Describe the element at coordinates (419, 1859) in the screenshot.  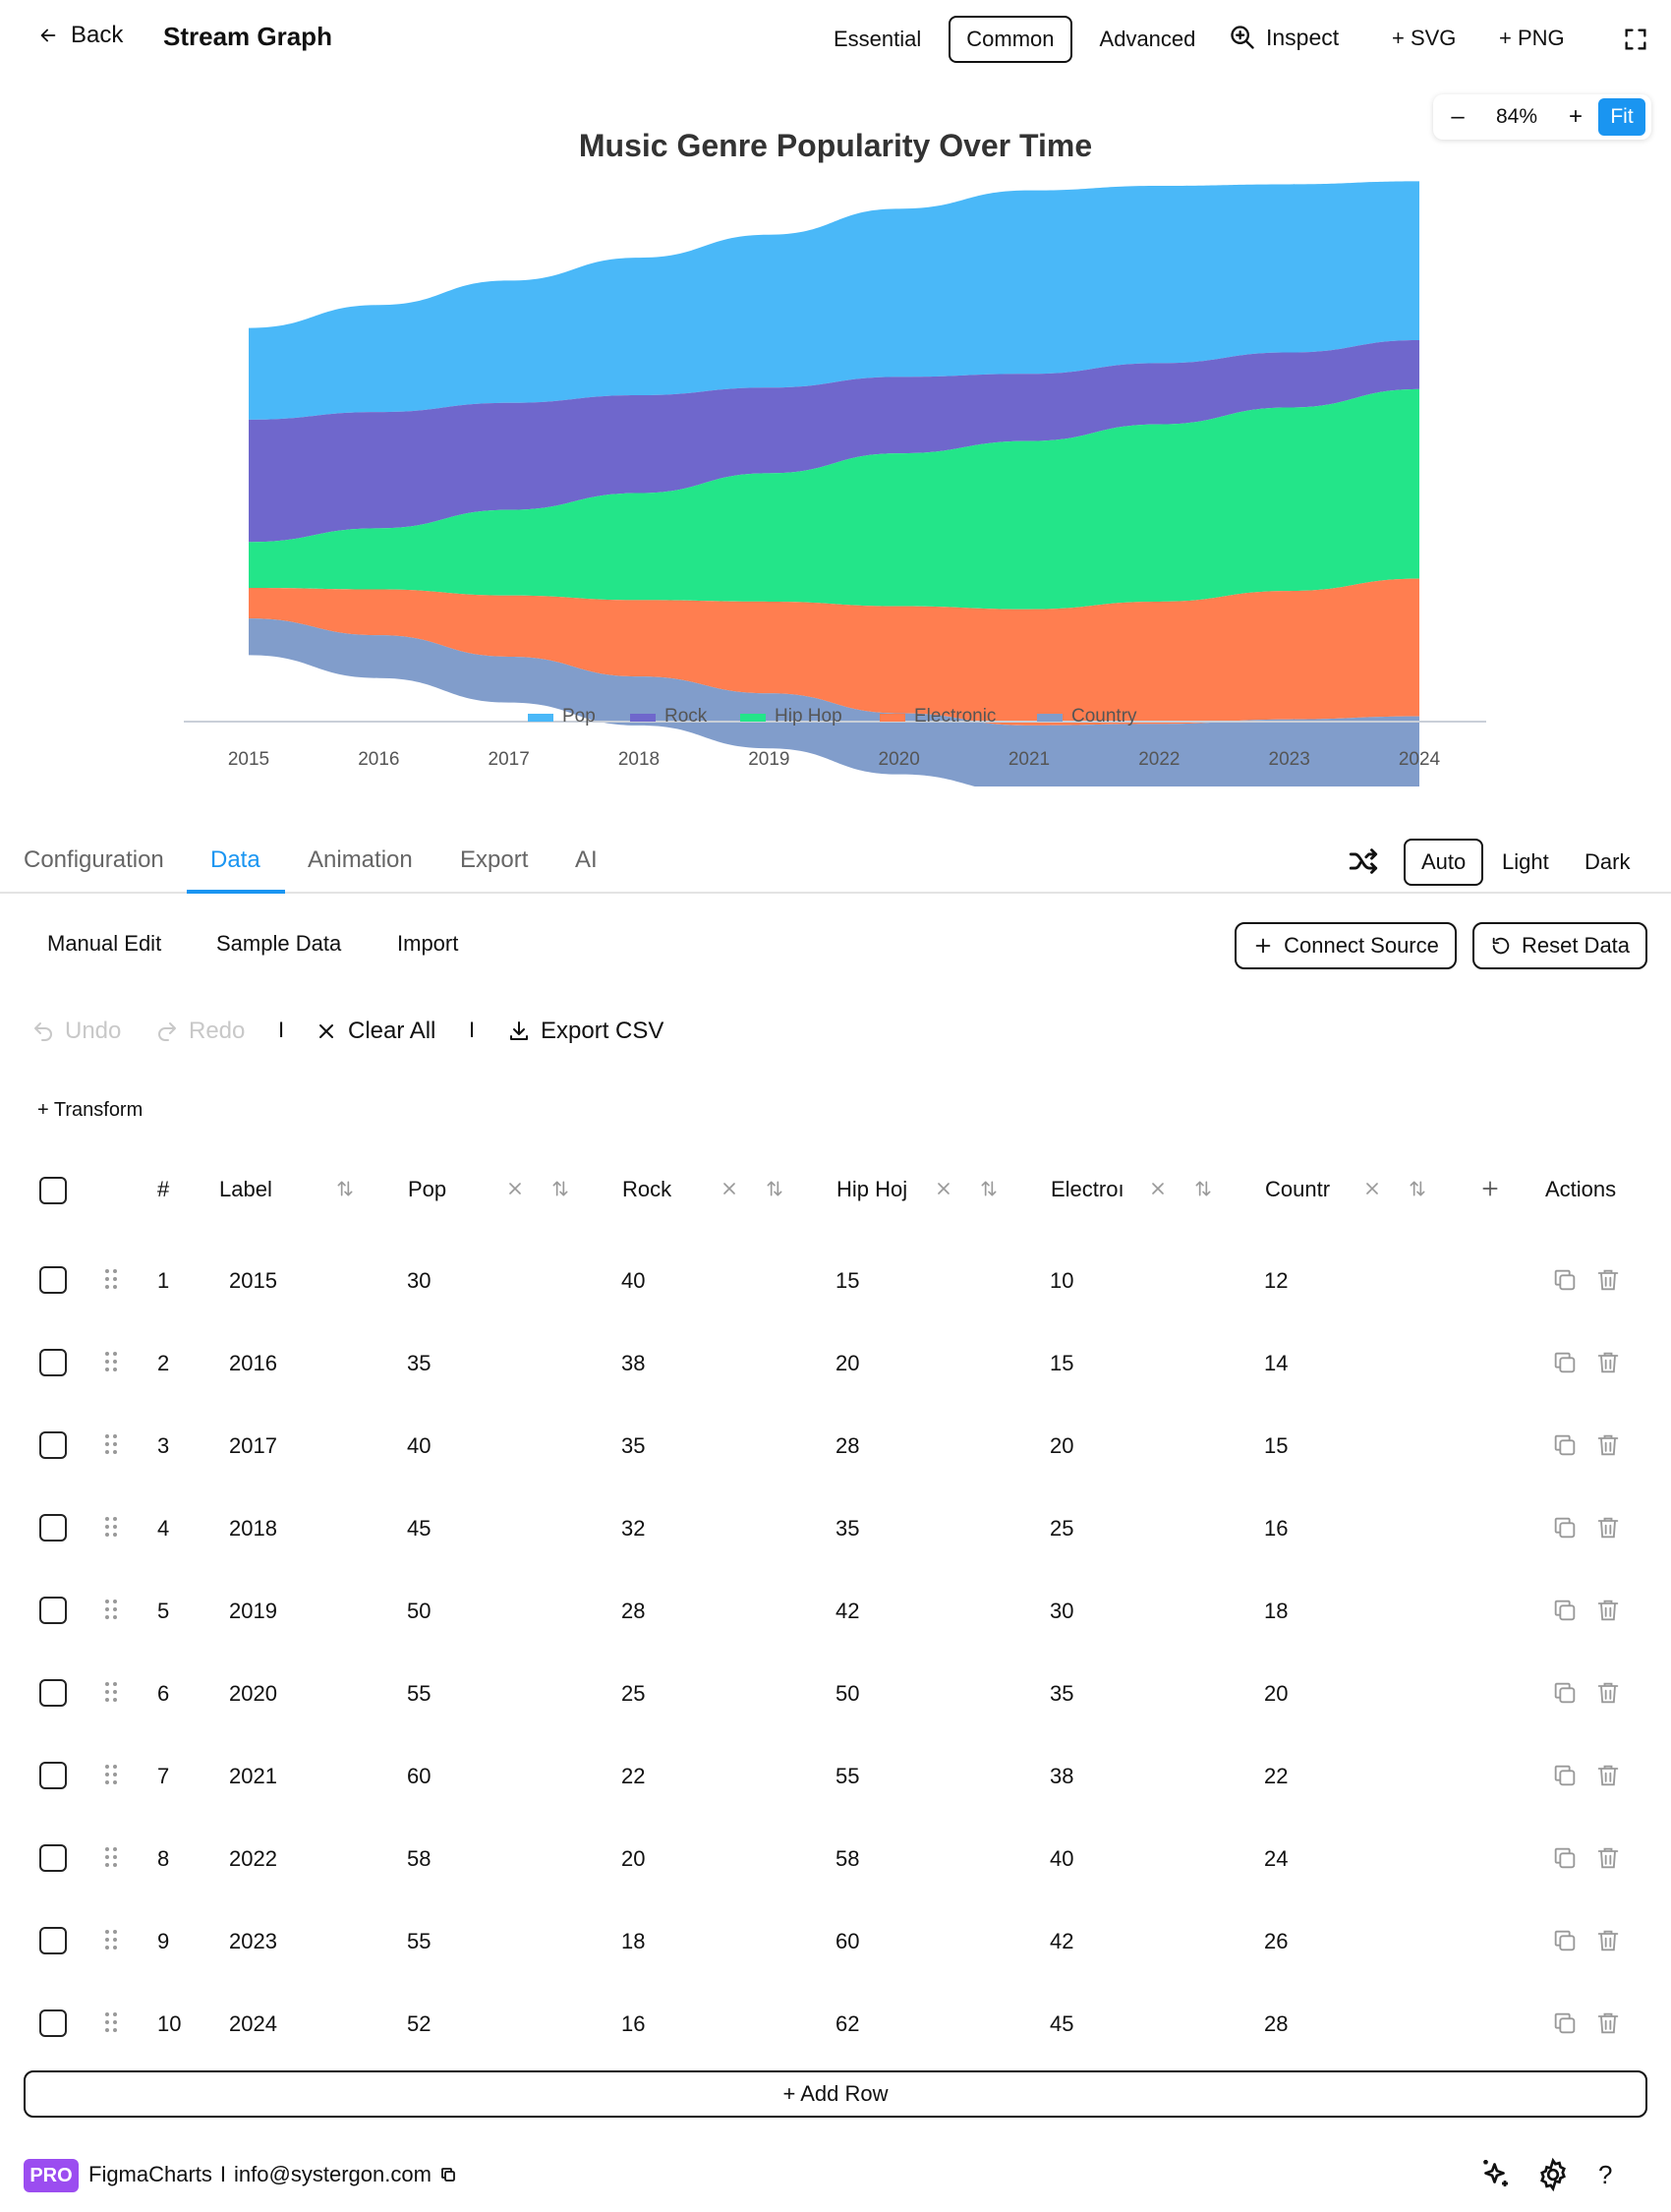
I see `table-cell-pop: 58` at that location.